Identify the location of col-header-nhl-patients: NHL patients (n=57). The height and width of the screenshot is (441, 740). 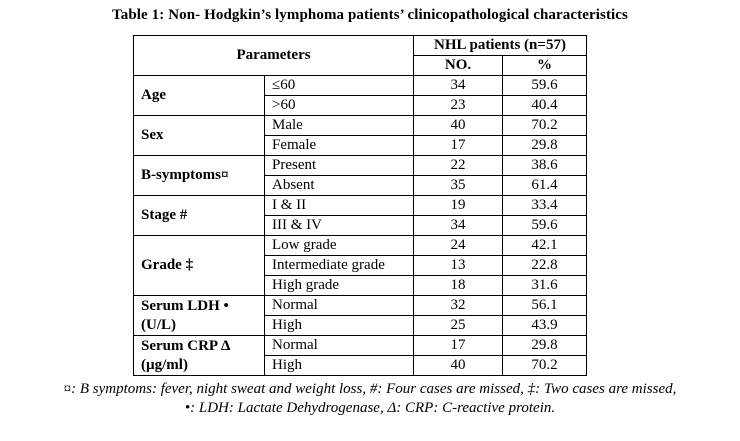
(500, 45).